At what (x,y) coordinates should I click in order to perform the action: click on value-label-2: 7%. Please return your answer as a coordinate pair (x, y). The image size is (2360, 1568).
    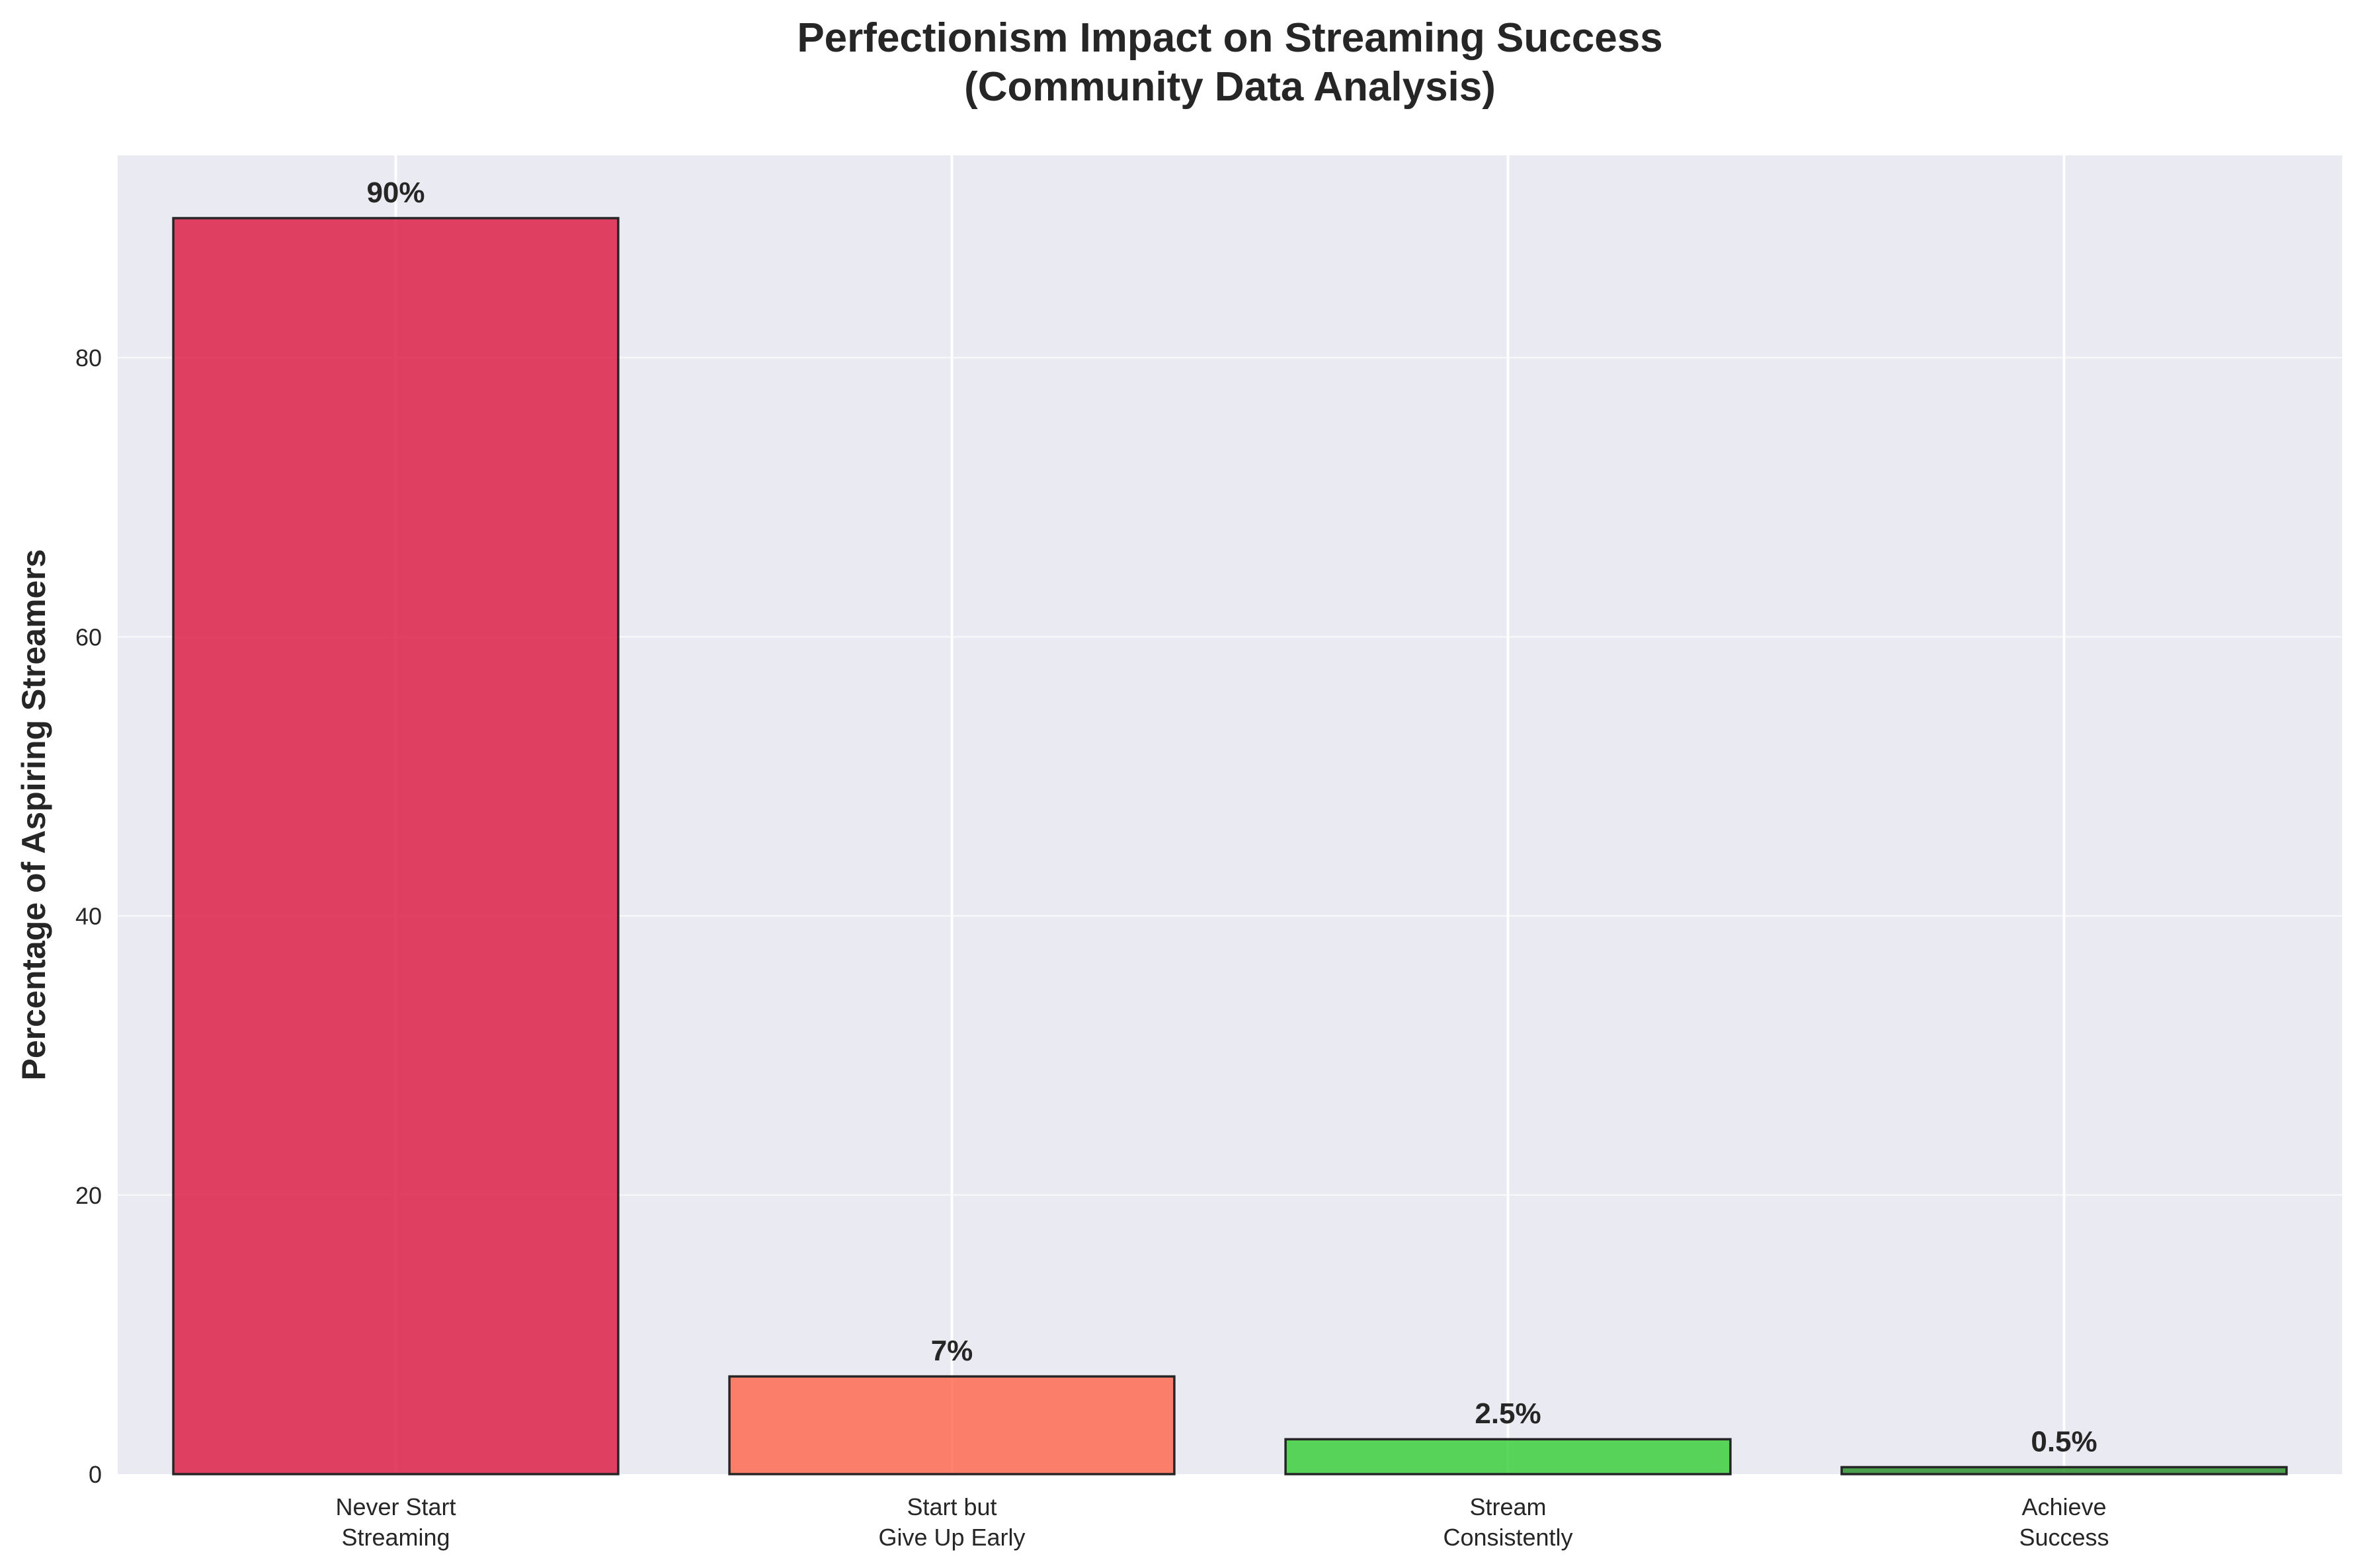
    Looking at the image, I should click on (952, 1351).